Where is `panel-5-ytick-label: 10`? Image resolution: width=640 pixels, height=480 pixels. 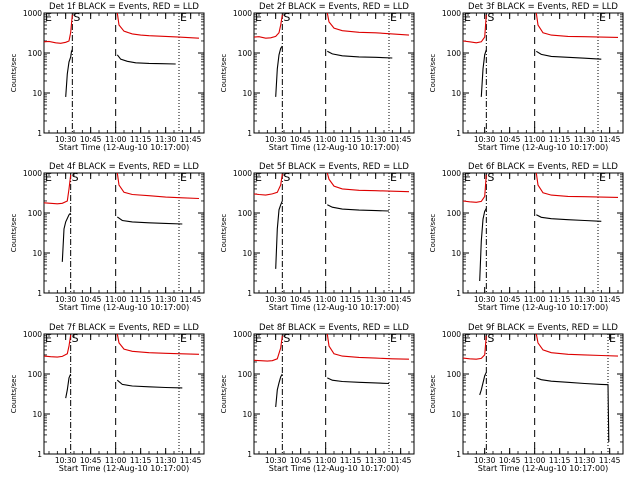
panel-5-ytick-label: 10 is located at coordinates (247, 253).